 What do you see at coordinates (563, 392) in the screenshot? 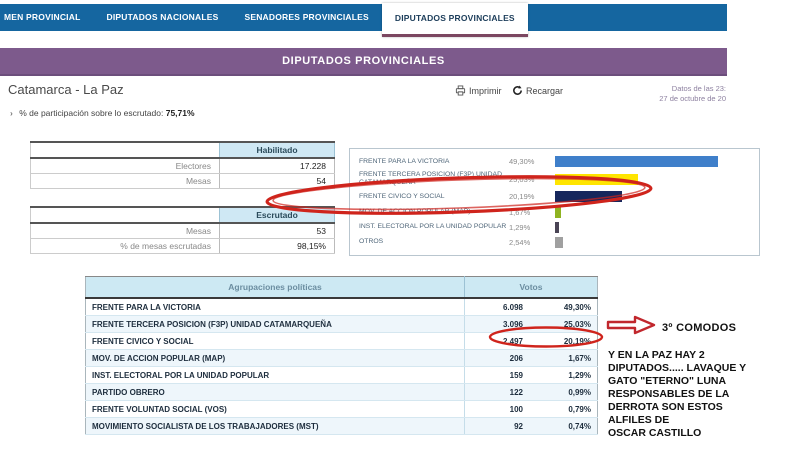
I see `party-percent: 0,99%` at bounding box center [563, 392].